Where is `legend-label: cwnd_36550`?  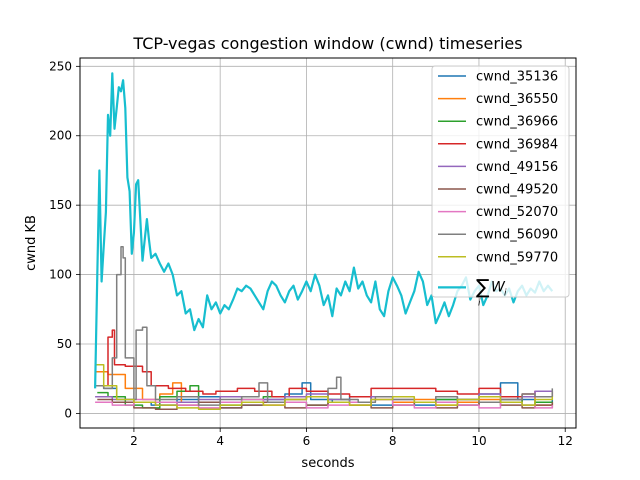 legend-label: cwnd_36550 is located at coordinates (517, 99).